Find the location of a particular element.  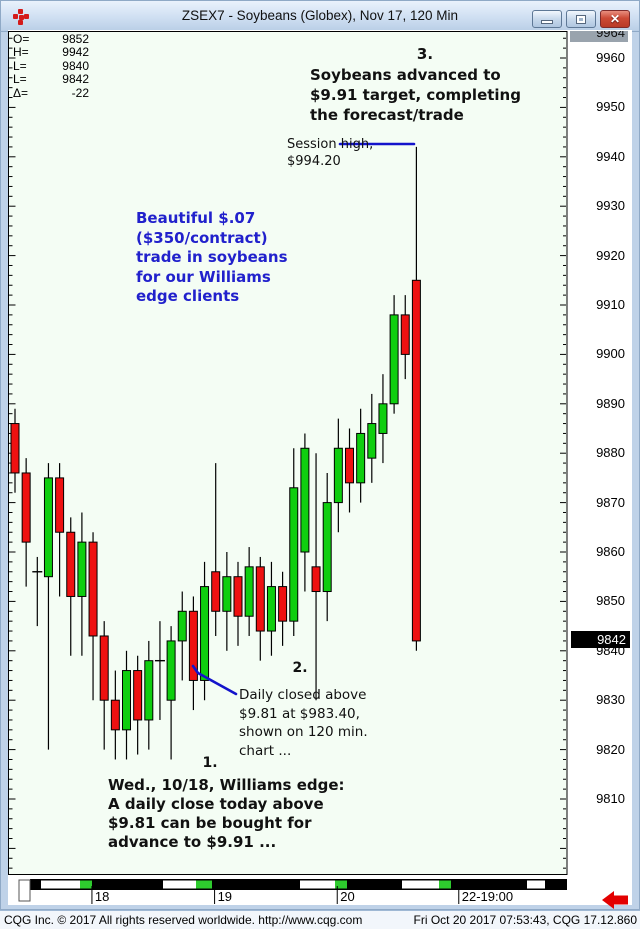

day-axis-label: 20 is located at coordinates (347, 896).